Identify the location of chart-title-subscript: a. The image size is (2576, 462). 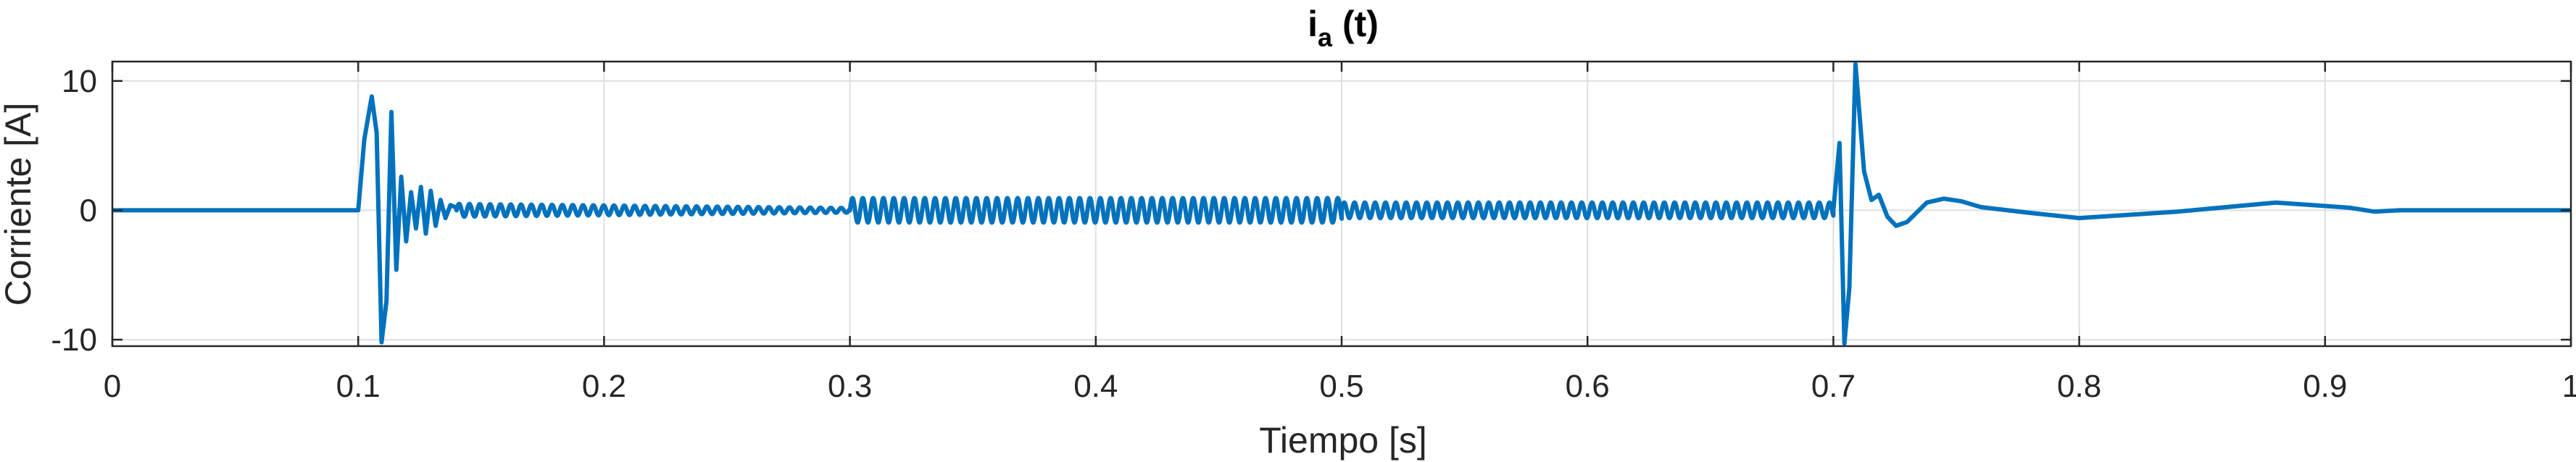
(1325, 37).